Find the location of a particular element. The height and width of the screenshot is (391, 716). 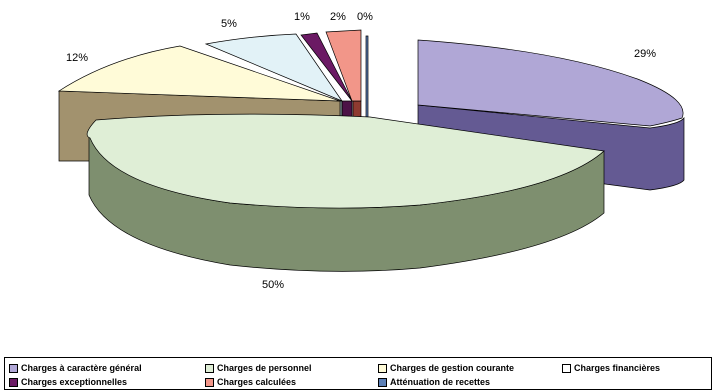

legend-item: Charges calculées is located at coordinates (250, 382).